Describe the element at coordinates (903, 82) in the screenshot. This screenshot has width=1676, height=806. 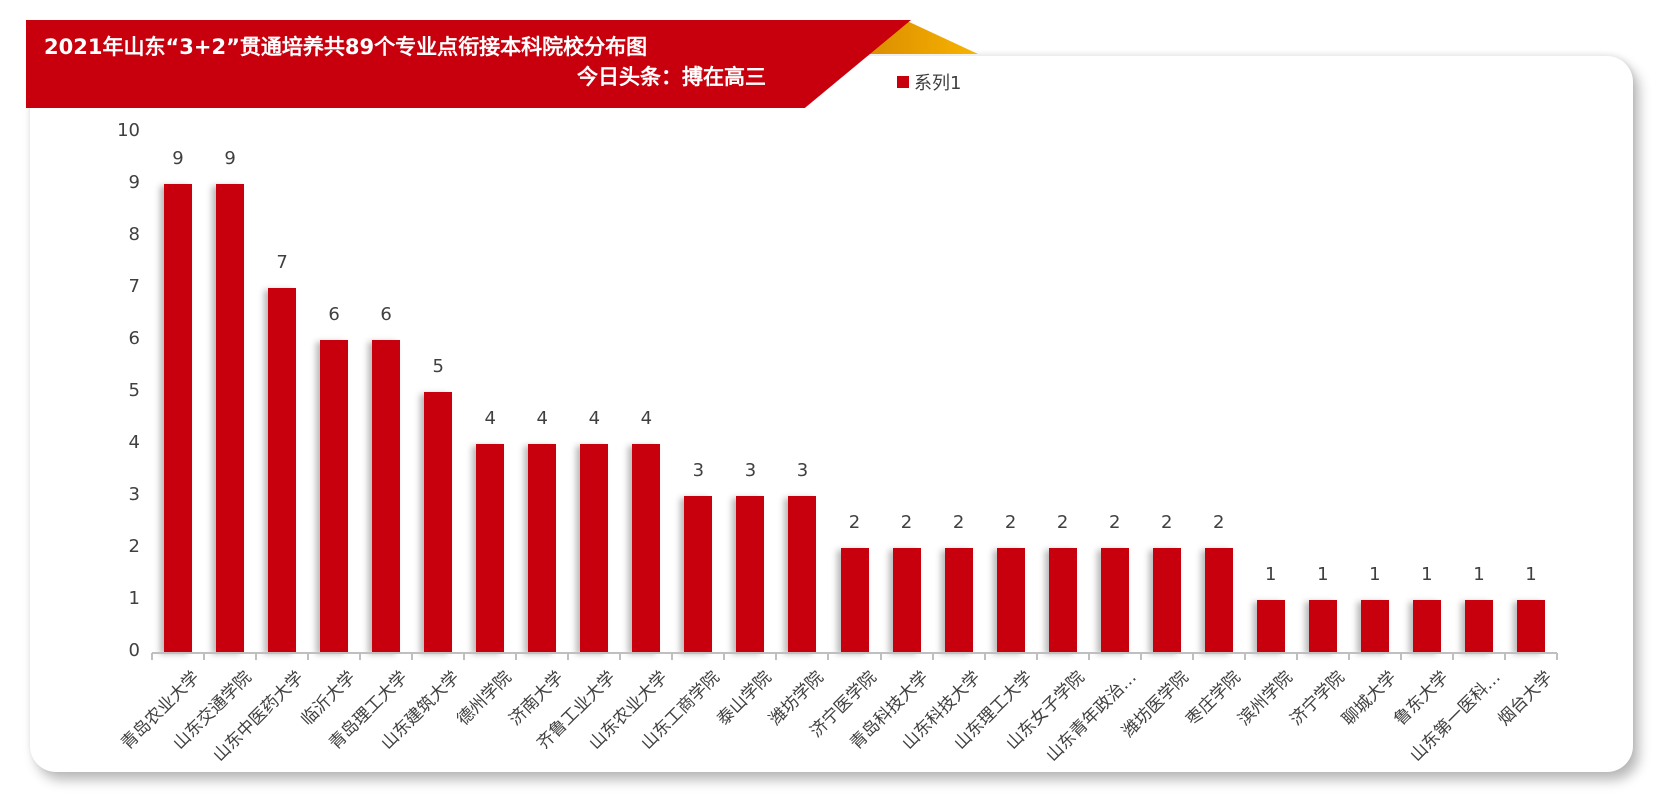
I see `legend-swatch-icon` at that location.